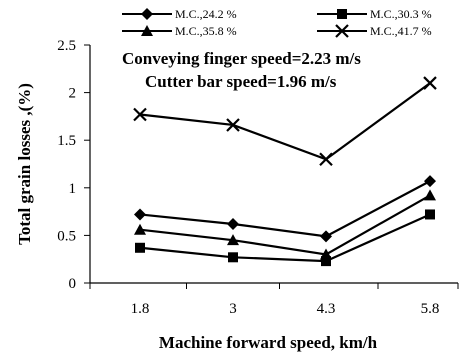 The height and width of the screenshot is (363, 474). Describe the element at coordinates (140, 309) in the screenshot. I see `x-tick-label-0: 1.8` at that location.